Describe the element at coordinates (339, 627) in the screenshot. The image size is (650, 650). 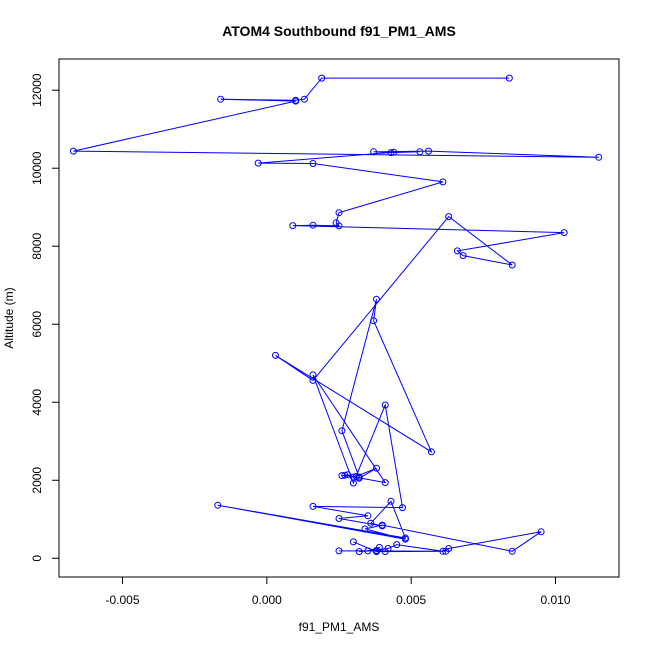
I see `x-axis-label: f91_PM1_AMS` at that location.